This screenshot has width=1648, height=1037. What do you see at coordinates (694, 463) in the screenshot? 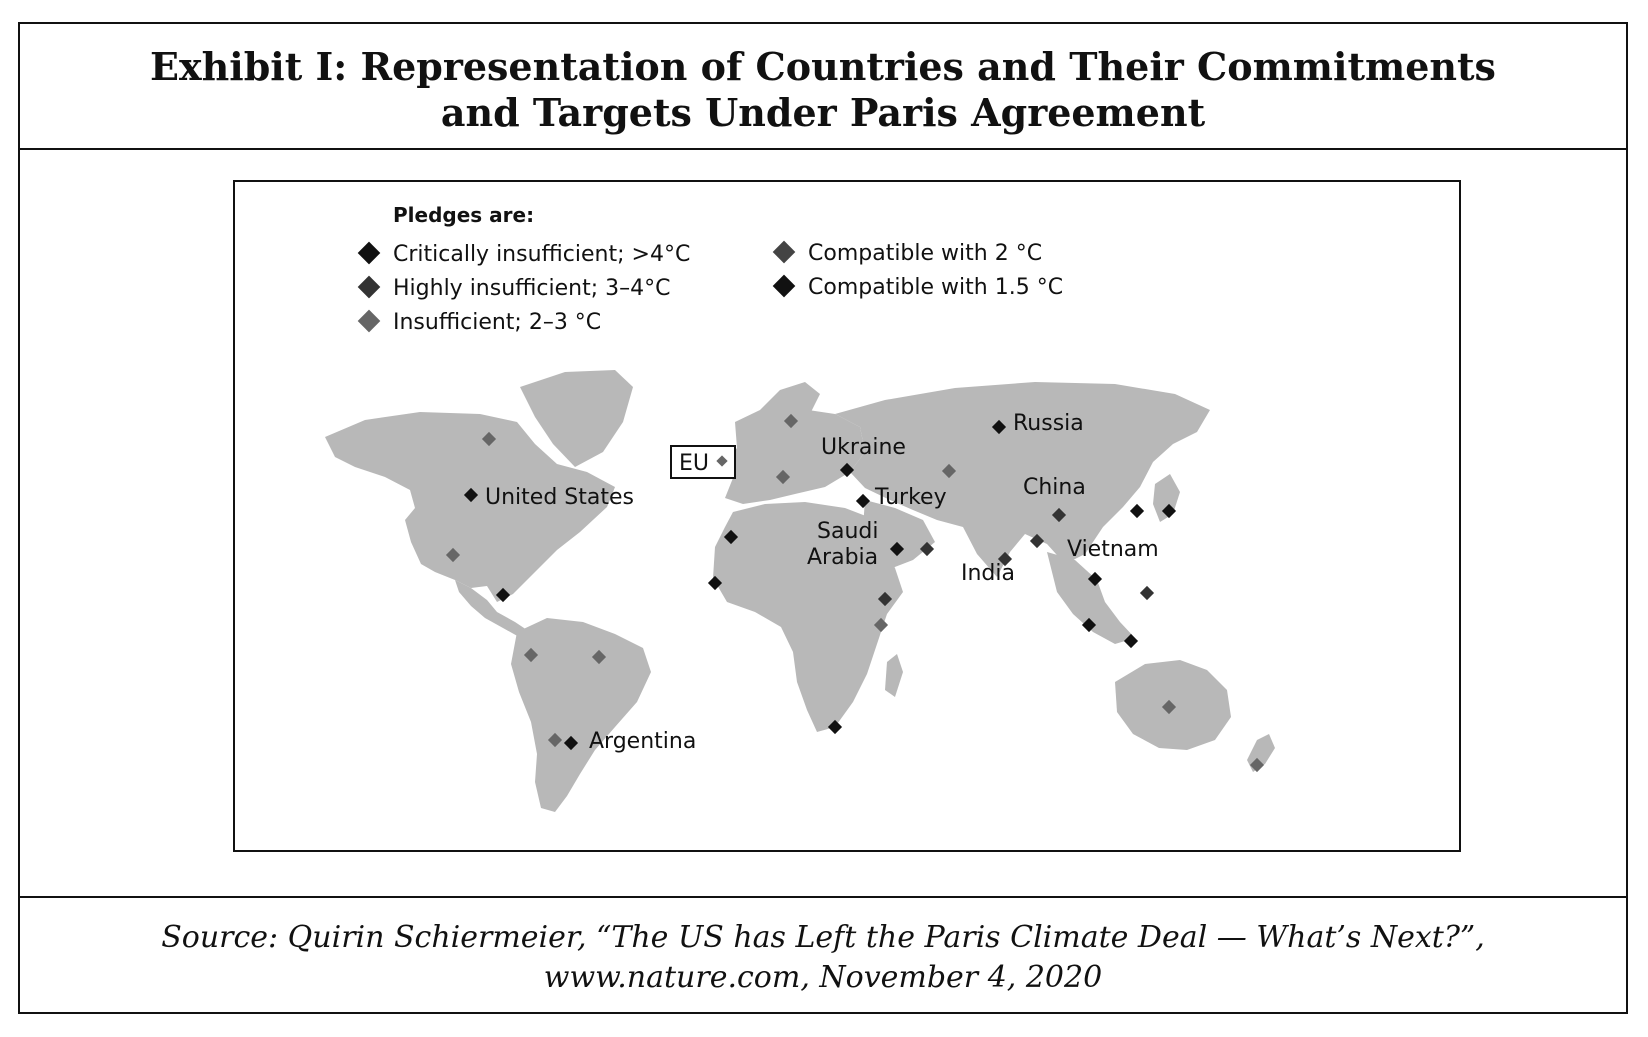
I see `label-eu: EU` at bounding box center [694, 463].